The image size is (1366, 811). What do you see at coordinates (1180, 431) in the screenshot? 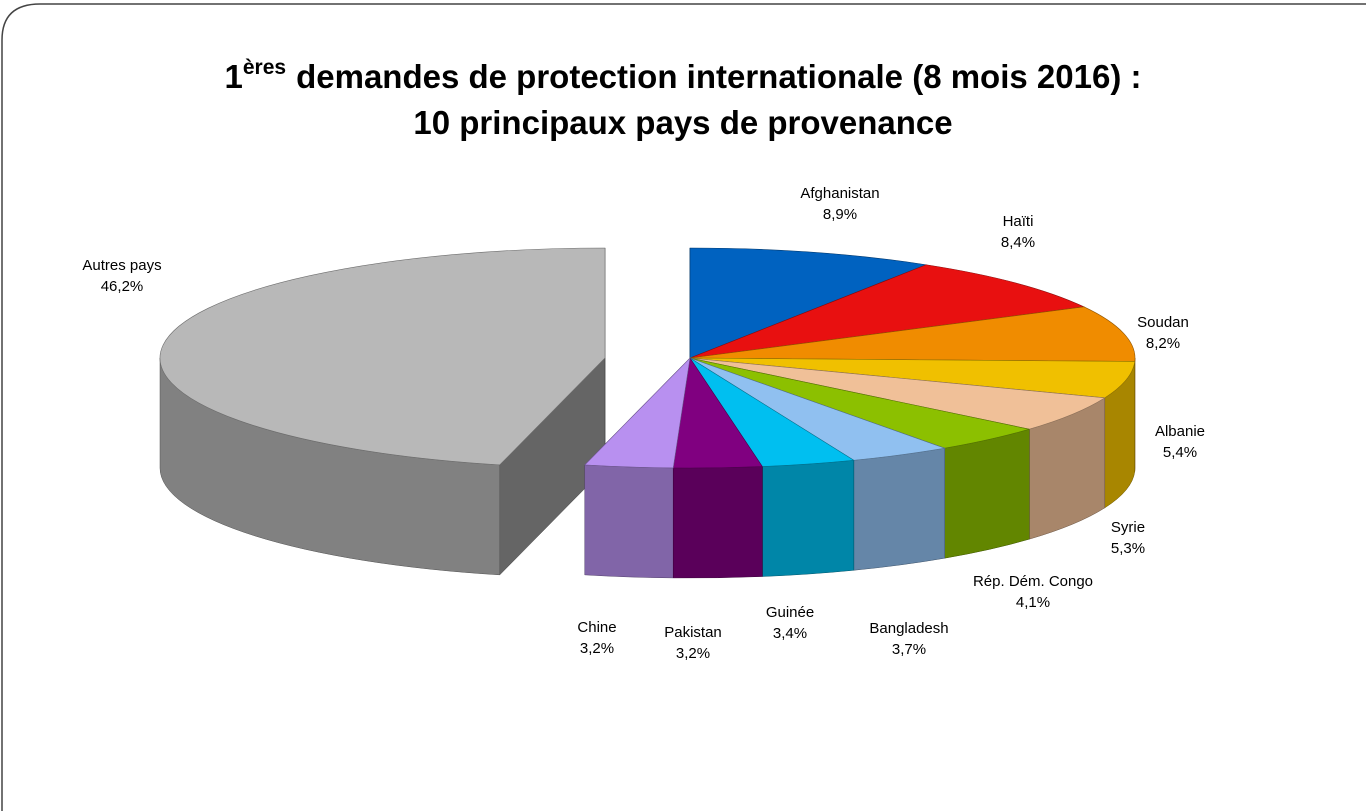
I see `slice-label: Albanie` at bounding box center [1180, 431].